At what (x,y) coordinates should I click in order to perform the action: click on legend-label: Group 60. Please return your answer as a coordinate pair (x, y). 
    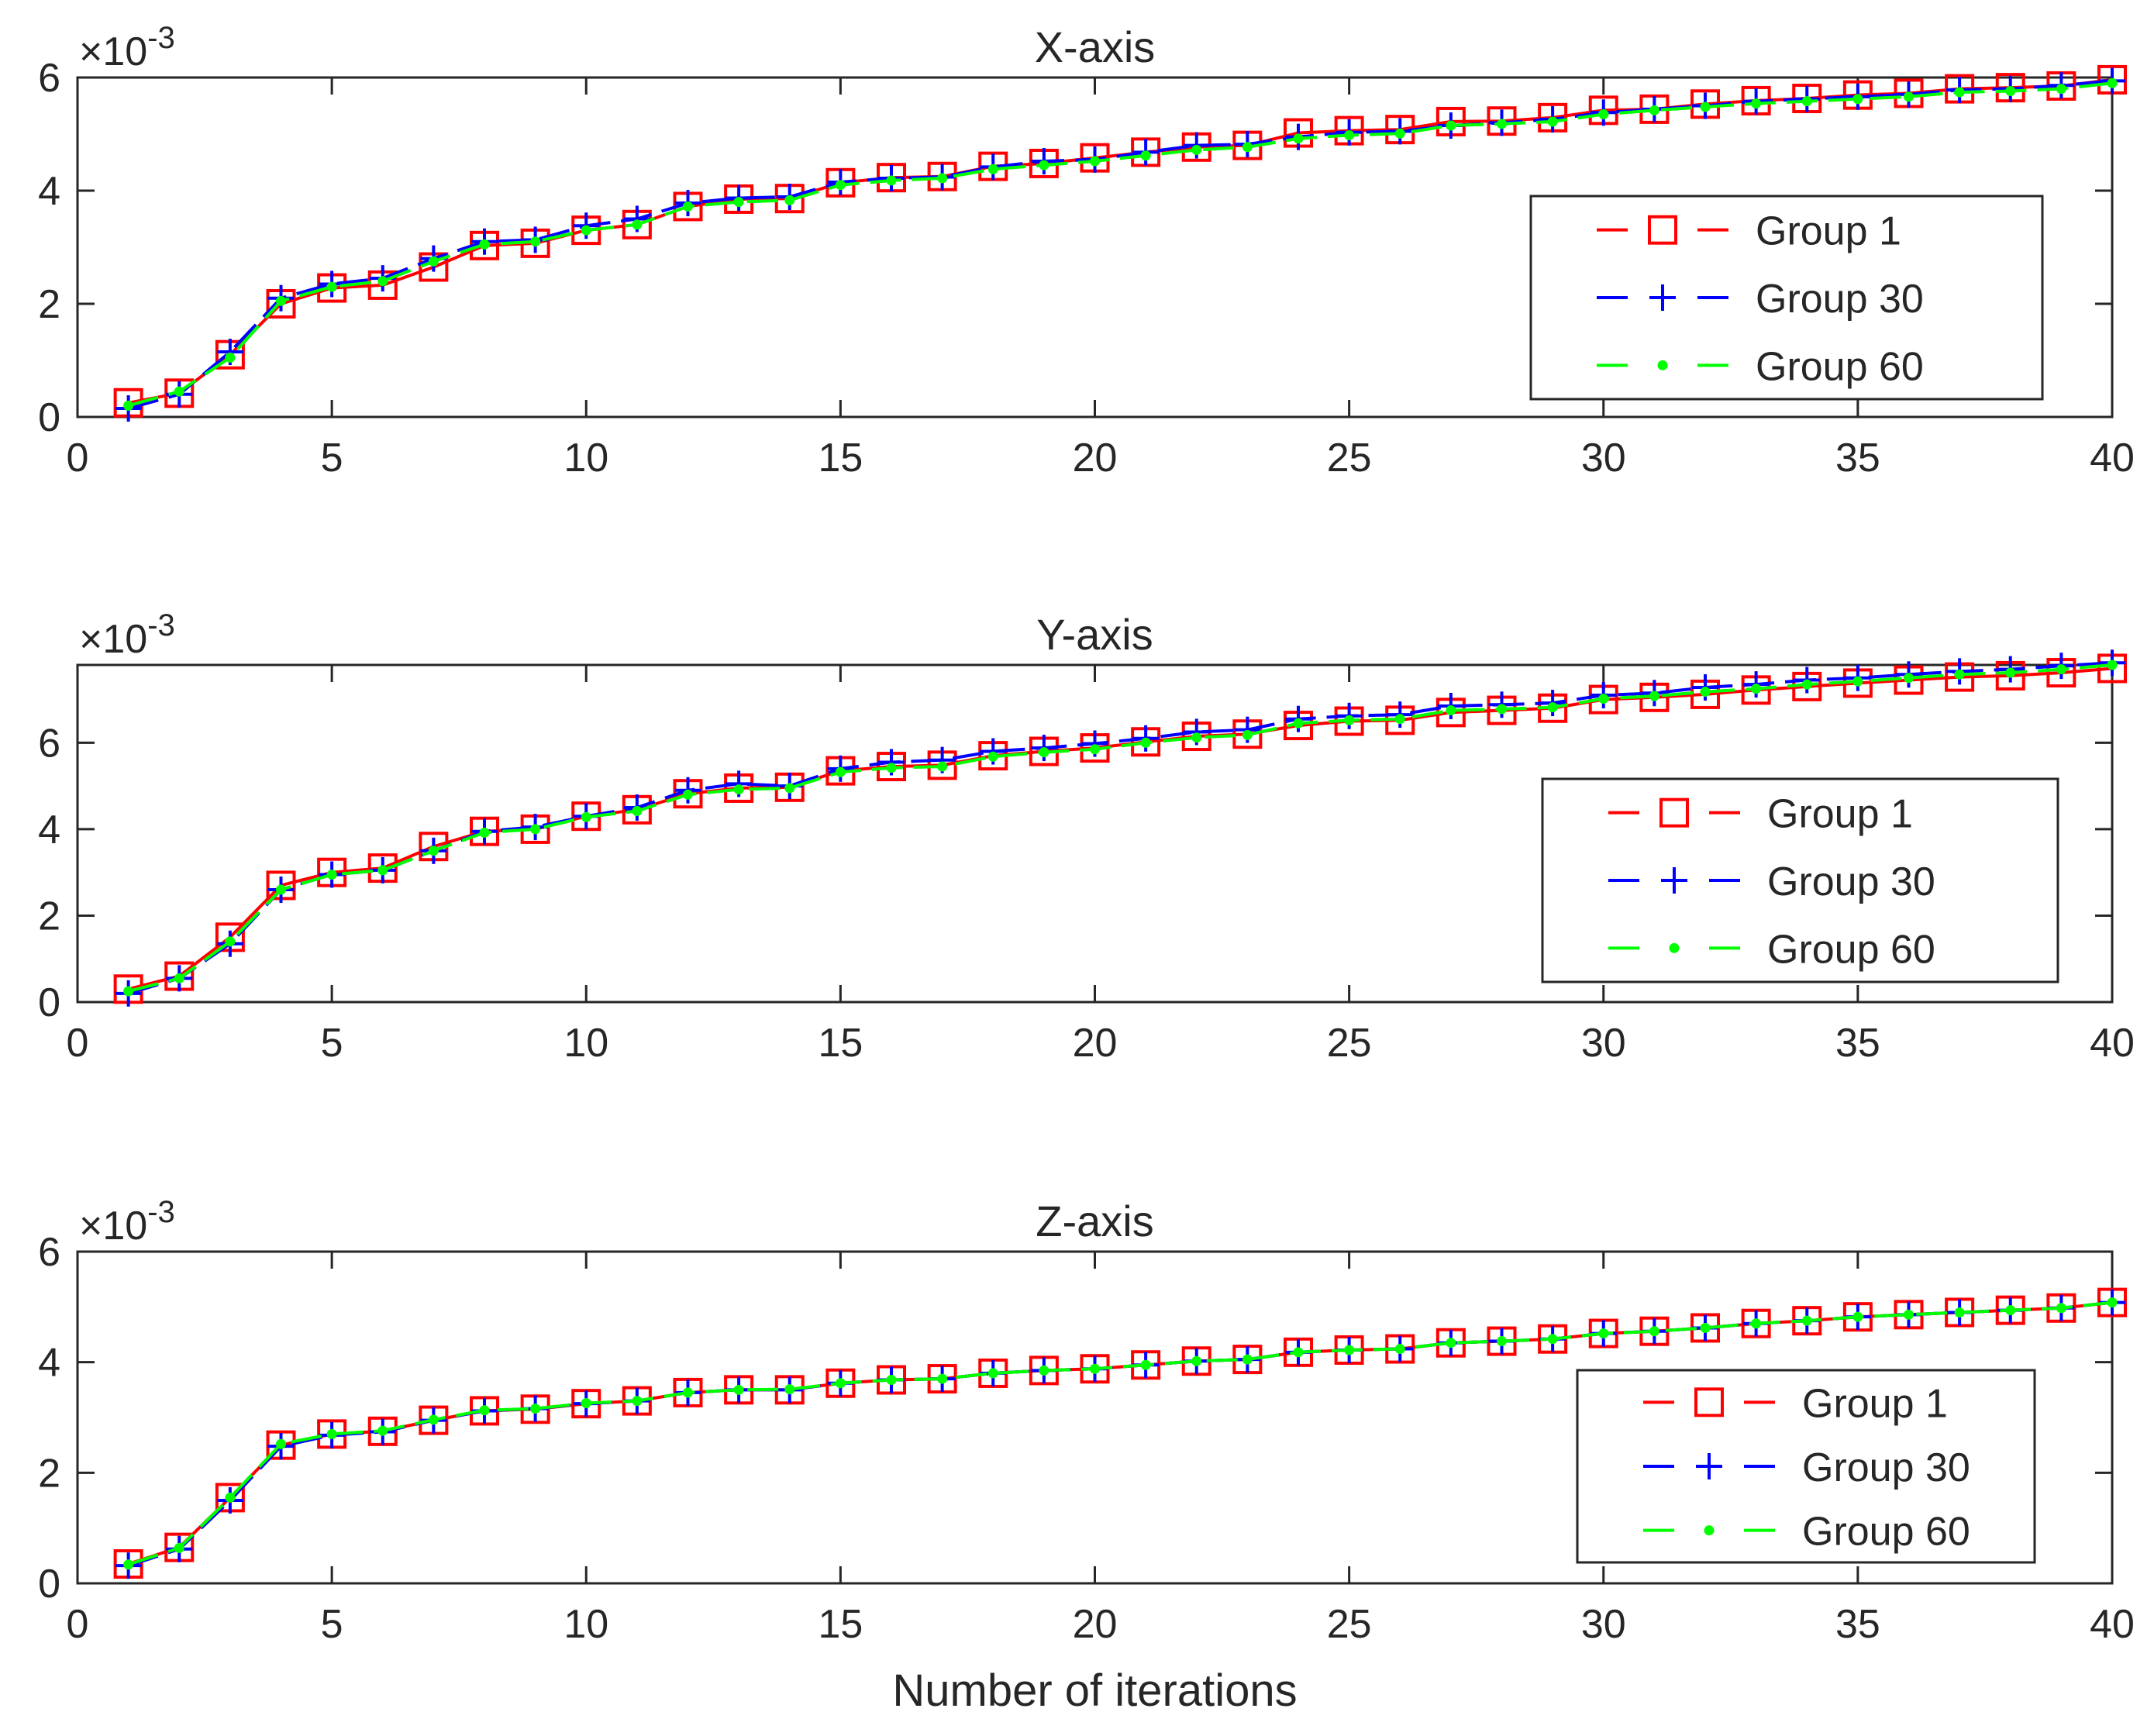
    Looking at the image, I should click on (1851, 949).